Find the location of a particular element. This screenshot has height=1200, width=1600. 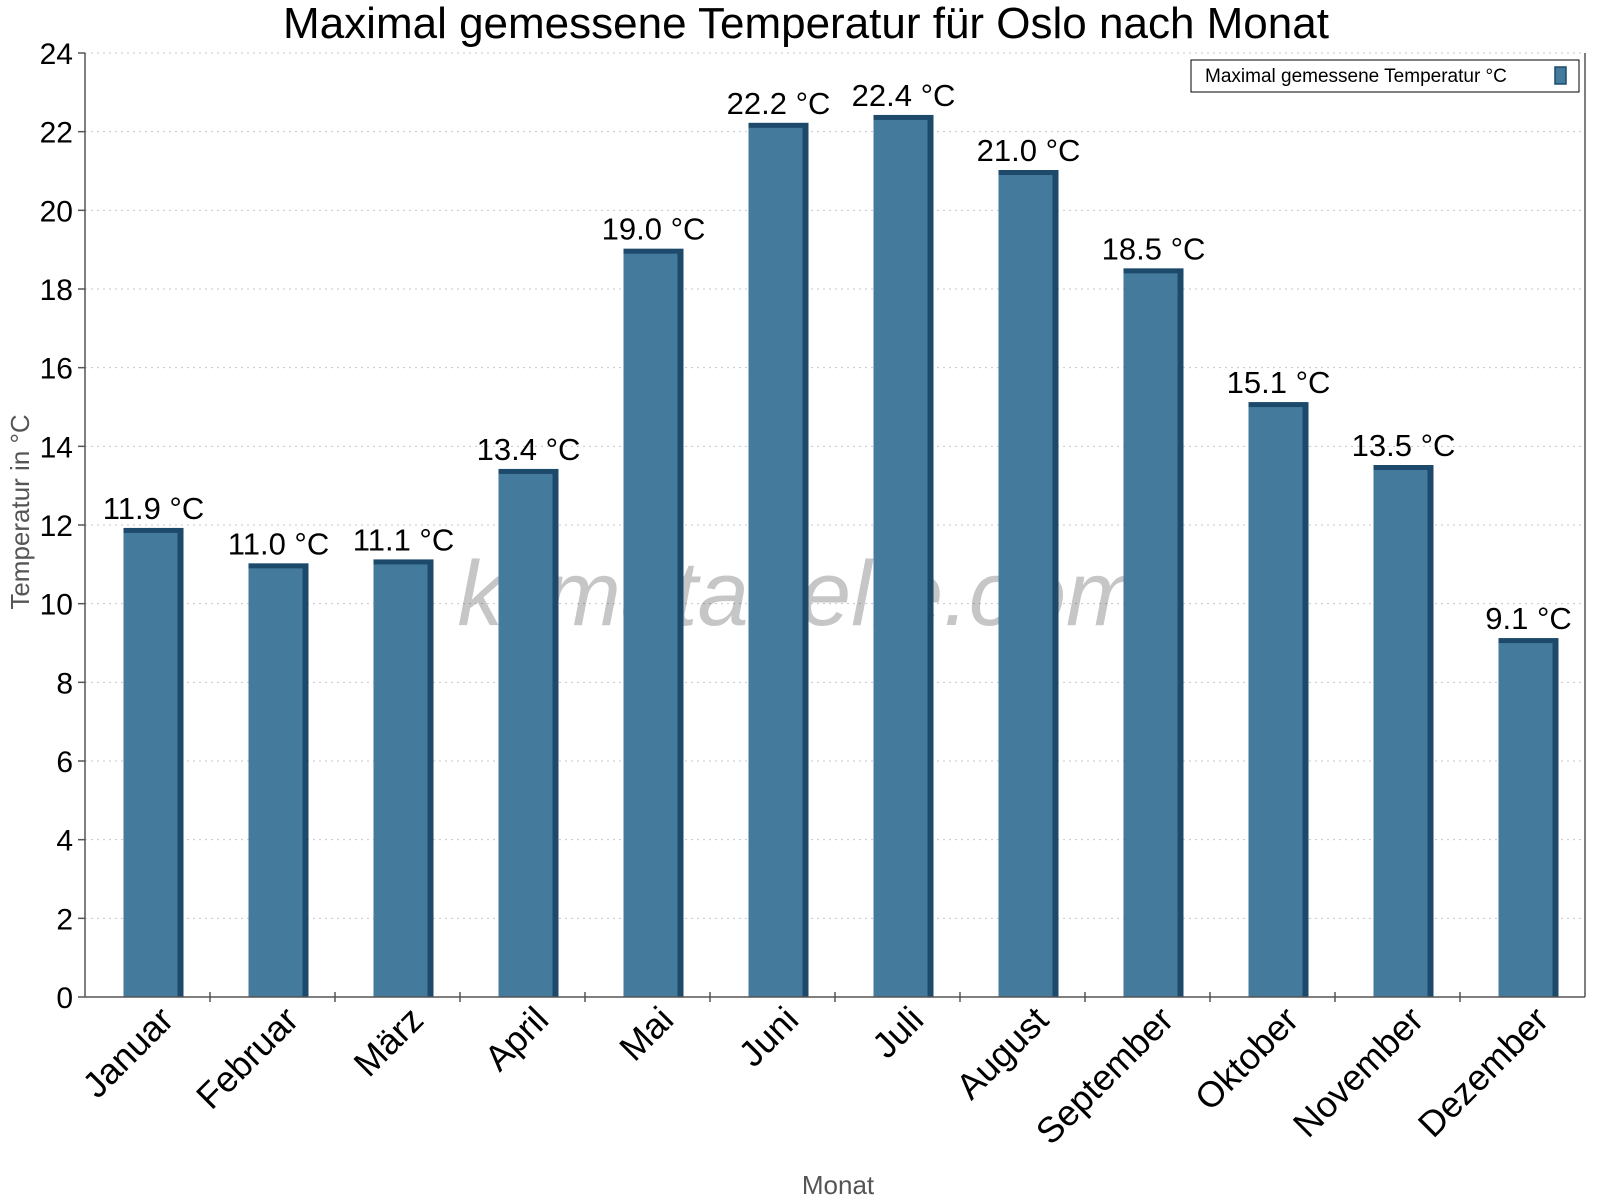

y-tick-label: 10 is located at coordinates (56, 605).